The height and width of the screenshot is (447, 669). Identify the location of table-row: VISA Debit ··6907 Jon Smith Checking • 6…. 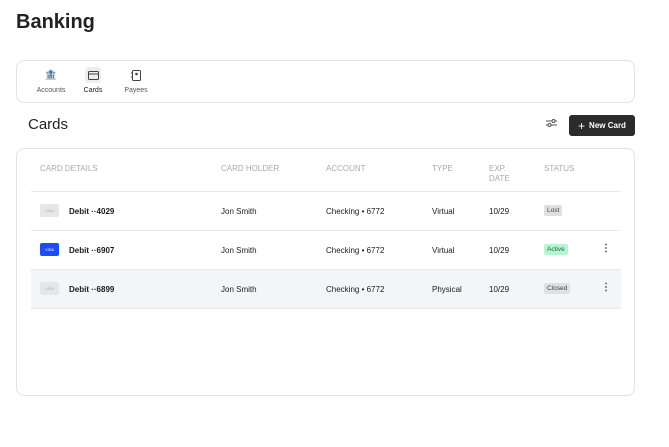
(326, 249).